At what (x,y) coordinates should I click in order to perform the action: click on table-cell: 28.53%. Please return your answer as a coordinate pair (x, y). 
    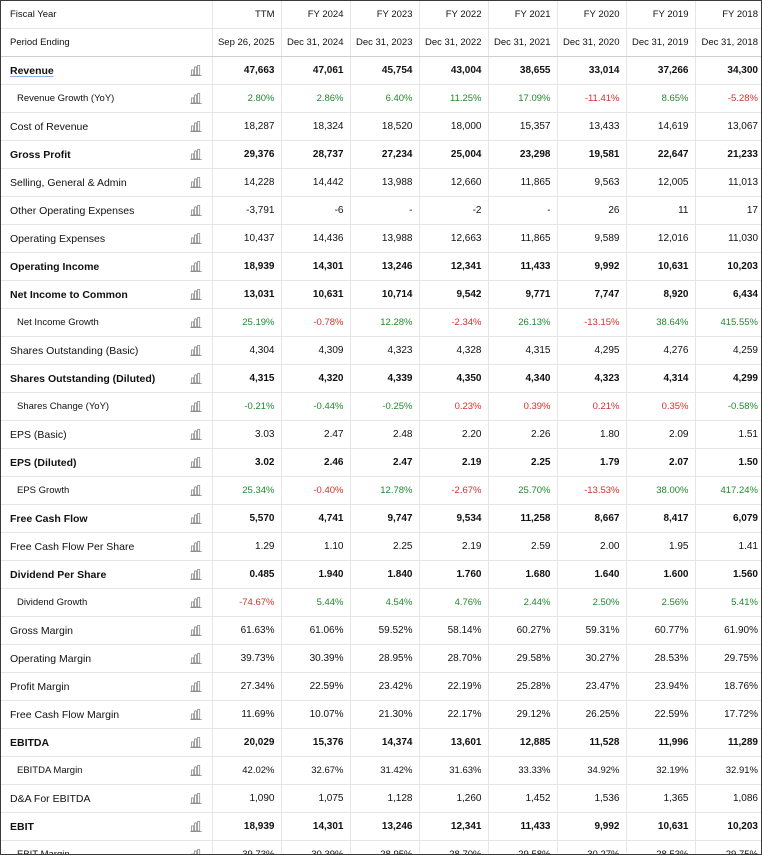
    Looking at the image, I should click on (661, 847).